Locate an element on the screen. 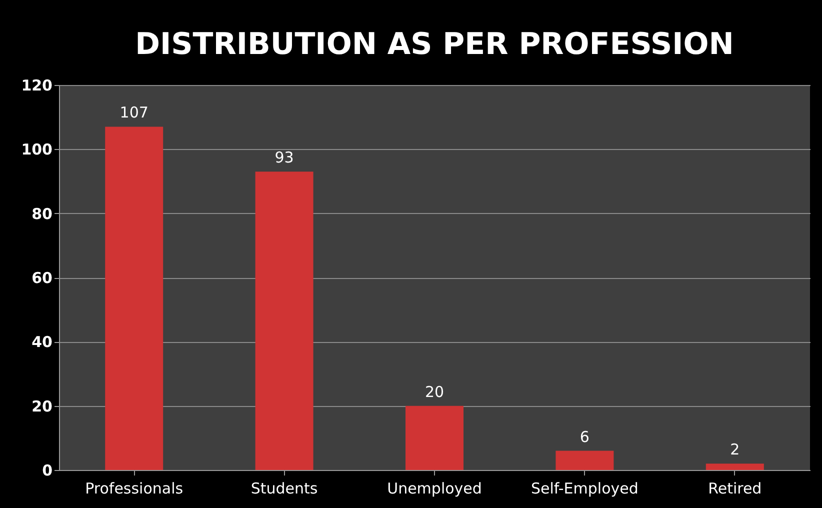 This screenshot has height=508, width=822. x-tick-label: Retired is located at coordinates (735, 489).